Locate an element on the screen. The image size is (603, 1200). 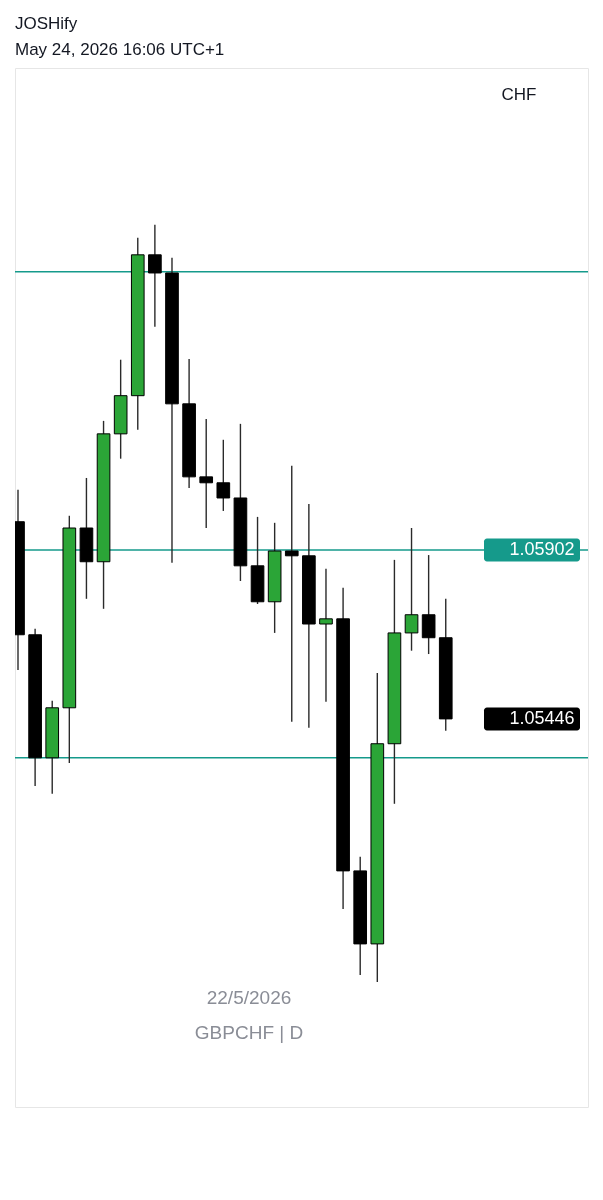
text: CHF is located at coordinates (519, 94).